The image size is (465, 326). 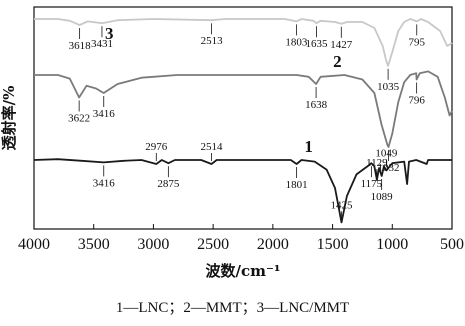 What do you see at coordinates (316, 105) in the screenshot?
I see `annotation-2-1638: 1638` at bounding box center [316, 105].